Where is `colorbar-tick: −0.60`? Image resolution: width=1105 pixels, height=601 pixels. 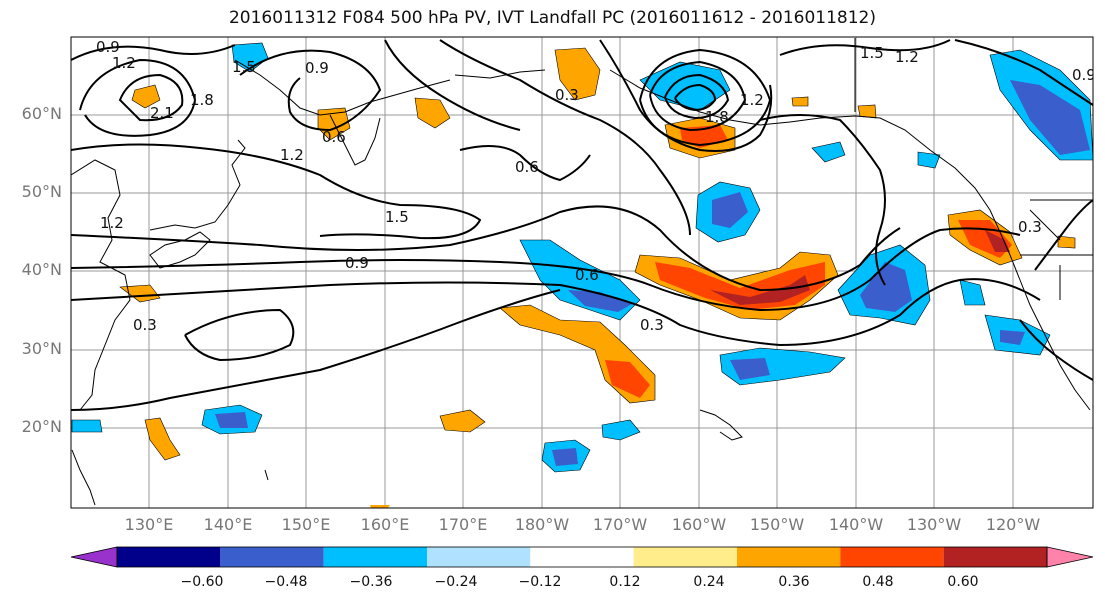 colorbar-tick: −0.60 is located at coordinates (202, 582).